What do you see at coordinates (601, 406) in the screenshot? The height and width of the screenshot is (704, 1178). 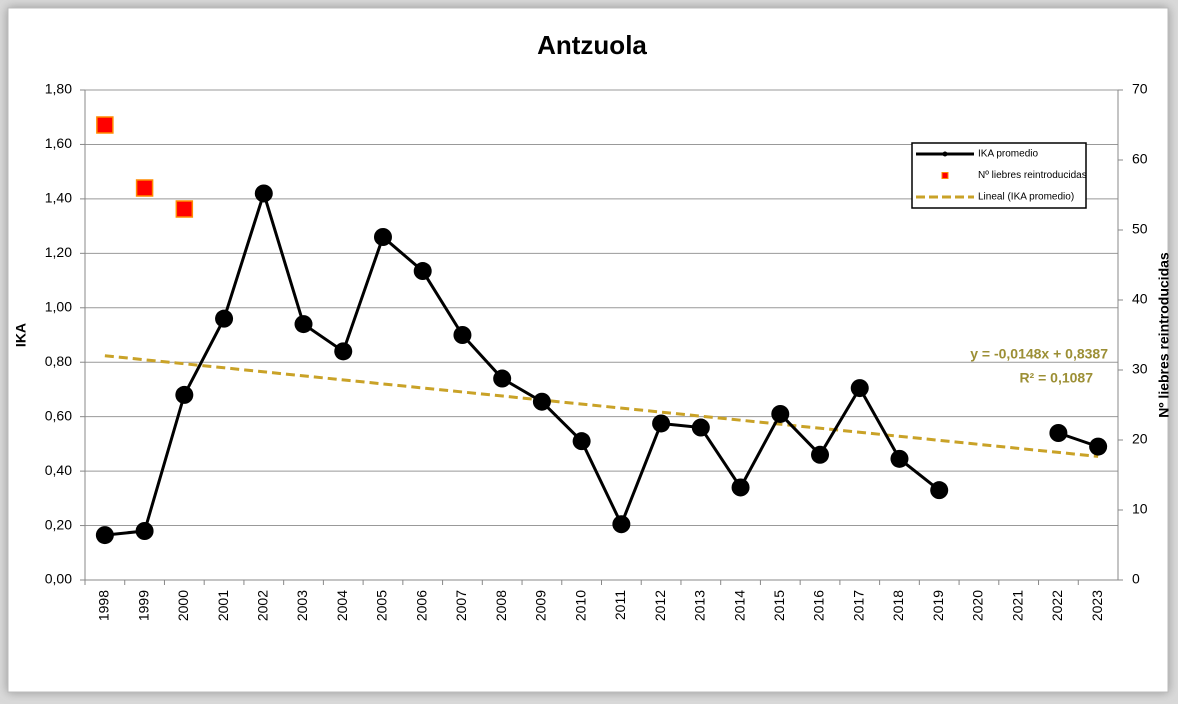 I see `trendline` at bounding box center [601, 406].